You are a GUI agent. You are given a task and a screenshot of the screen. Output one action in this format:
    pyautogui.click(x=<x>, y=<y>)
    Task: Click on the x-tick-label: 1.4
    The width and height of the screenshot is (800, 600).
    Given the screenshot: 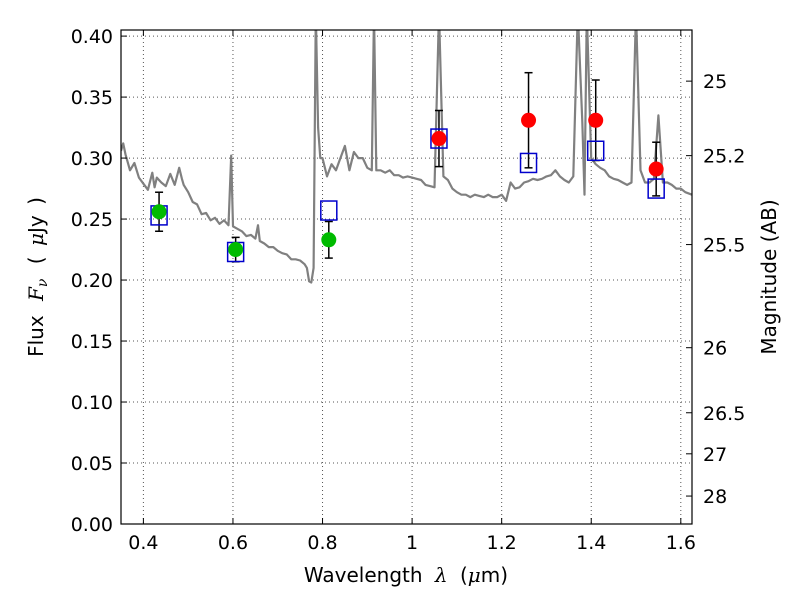 What is the action you would take?
    pyautogui.click(x=591, y=543)
    